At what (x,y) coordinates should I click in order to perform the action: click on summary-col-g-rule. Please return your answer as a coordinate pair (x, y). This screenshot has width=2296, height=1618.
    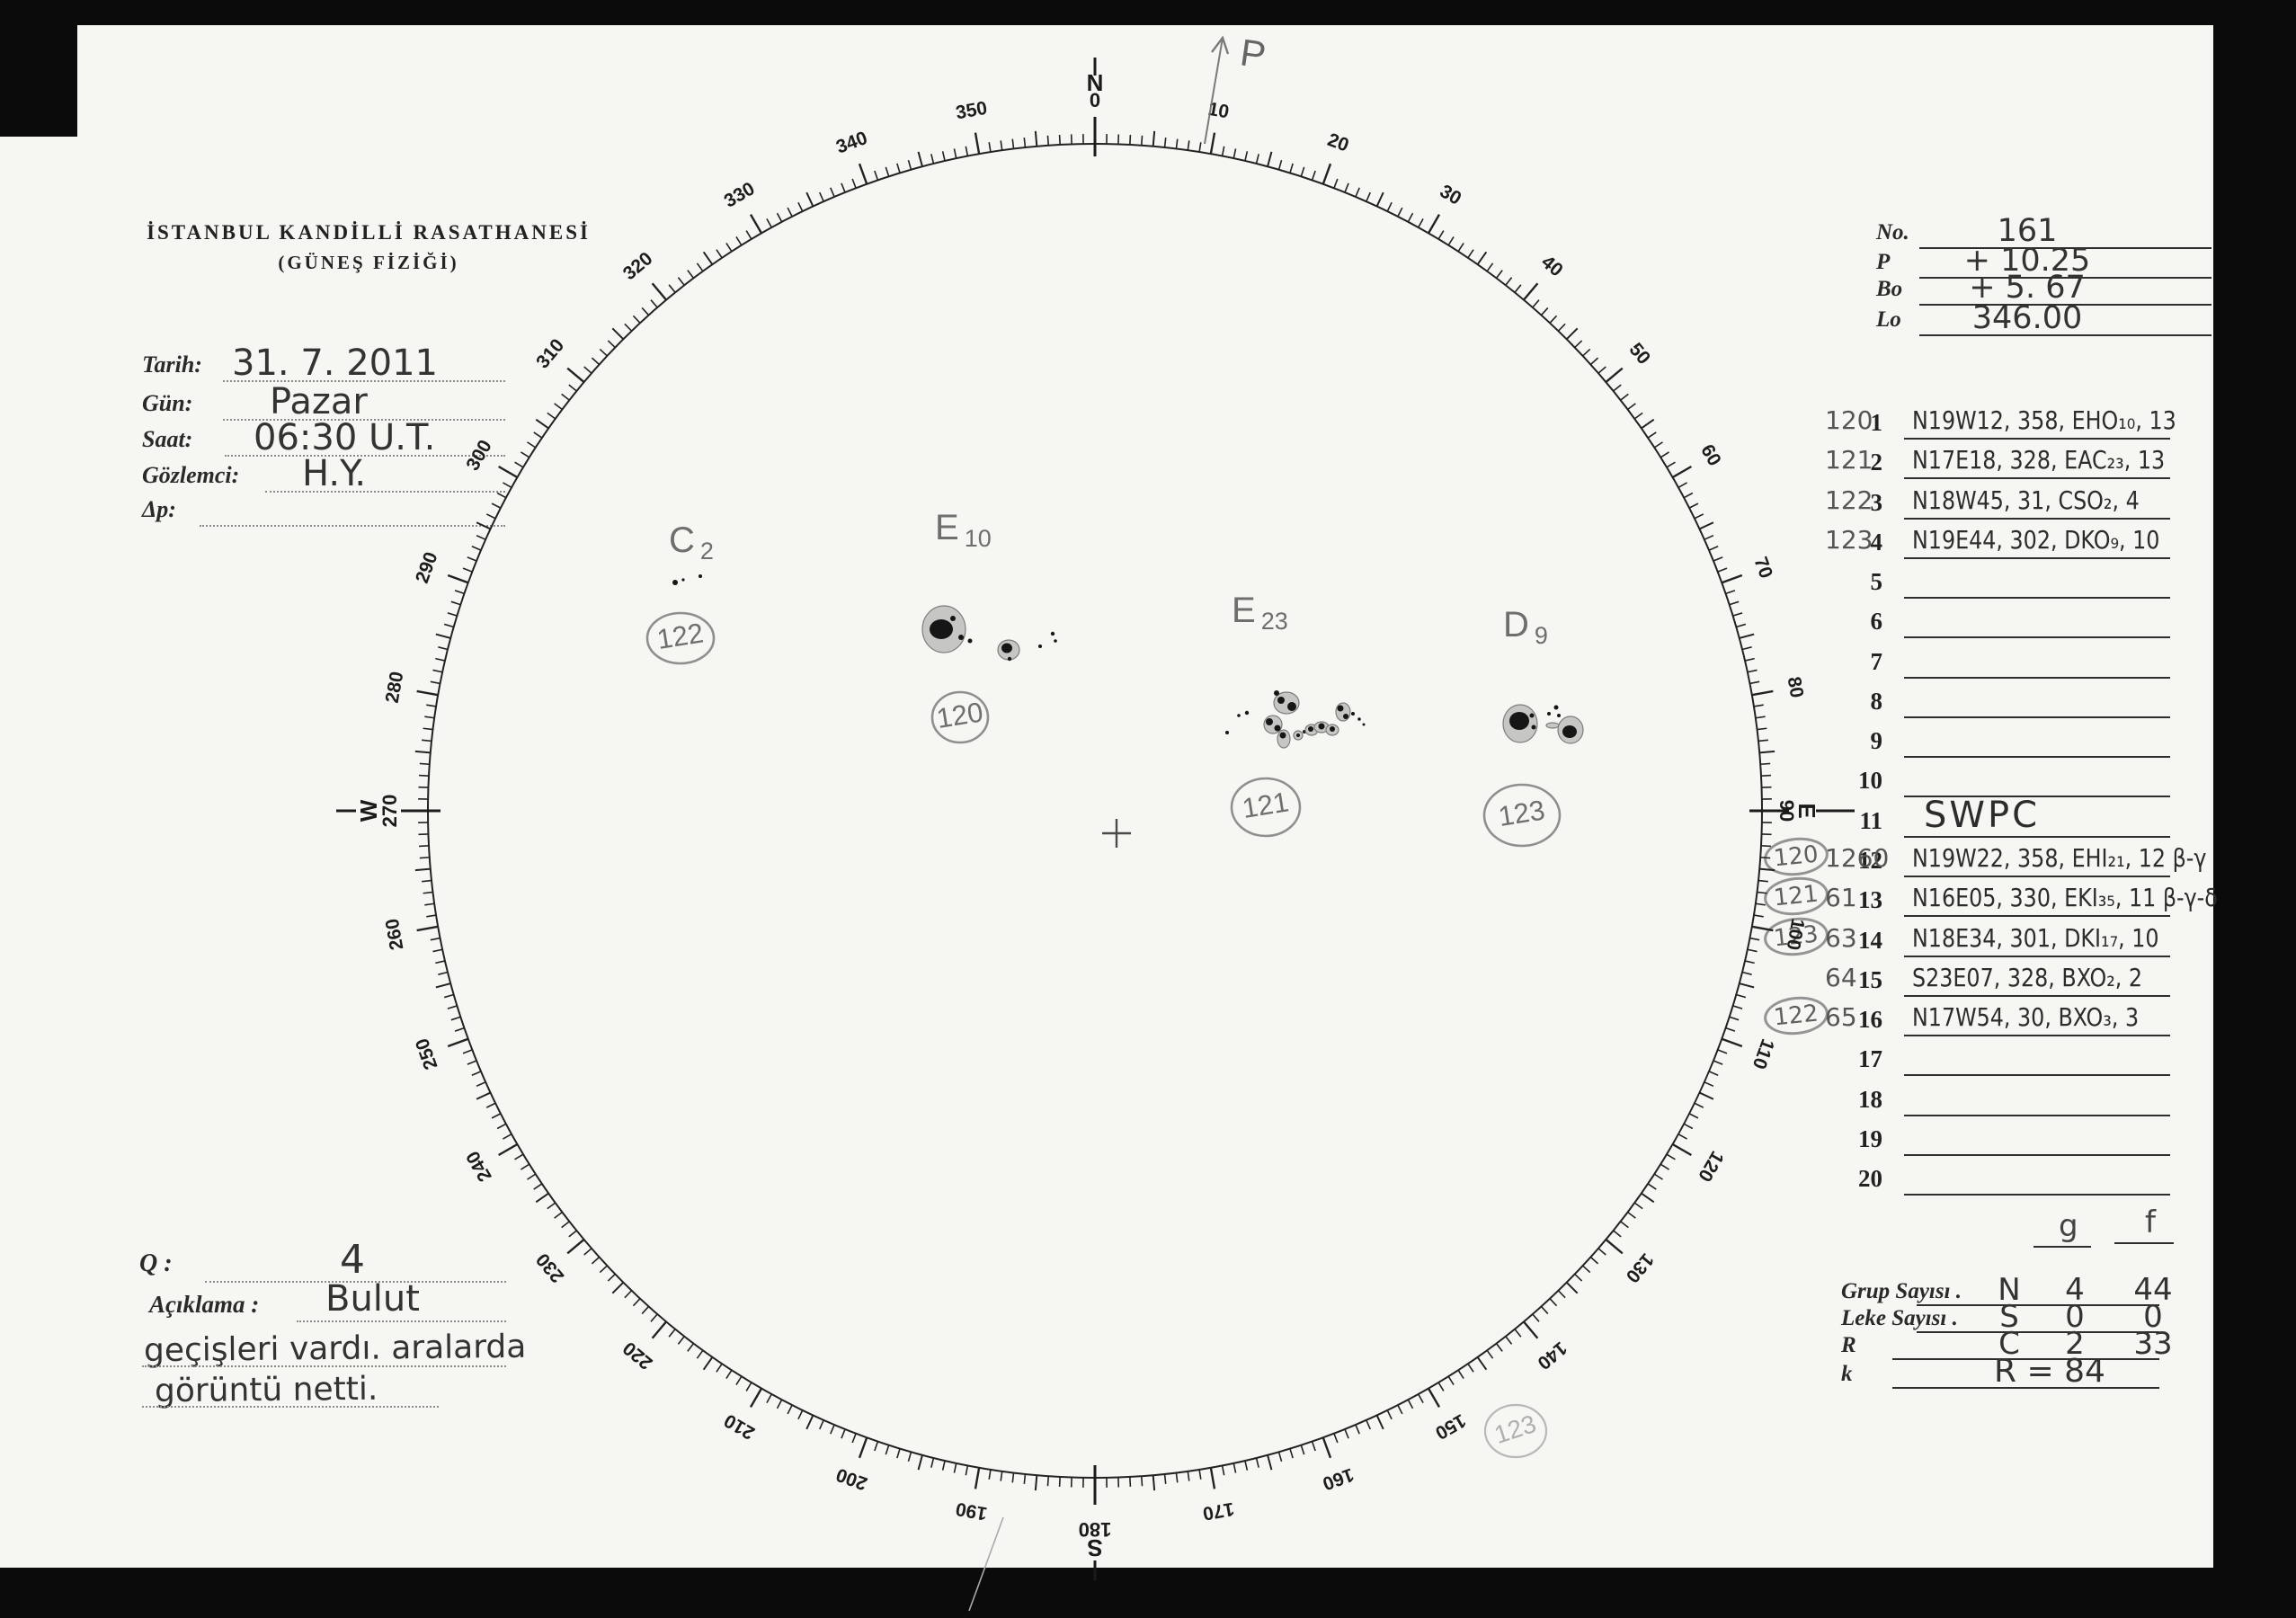
    Looking at the image, I should click on (2062, 1247).